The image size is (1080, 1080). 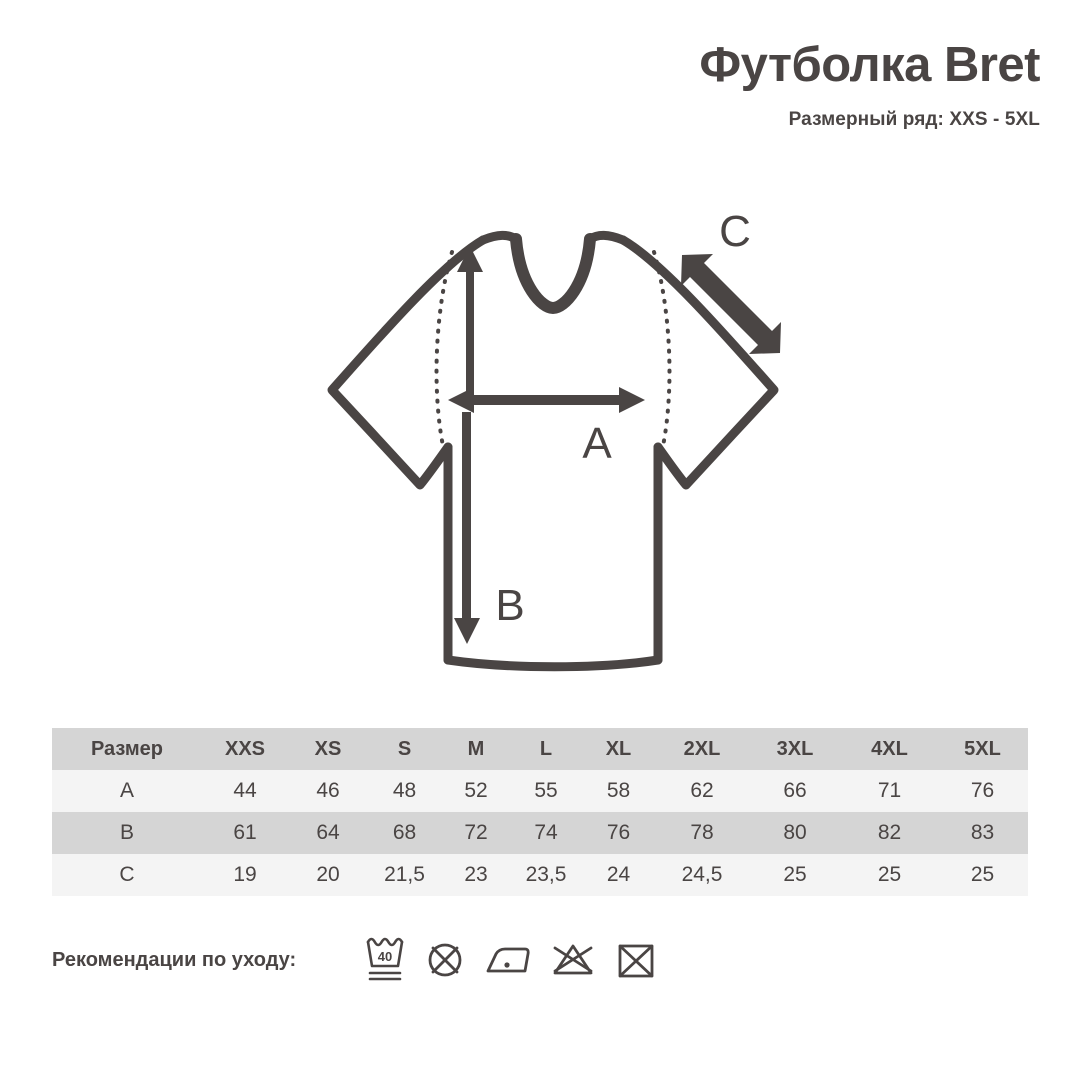 What do you see at coordinates (127, 748) in the screenshot?
I see `table-header-size: Размер` at bounding box center [127, 748].